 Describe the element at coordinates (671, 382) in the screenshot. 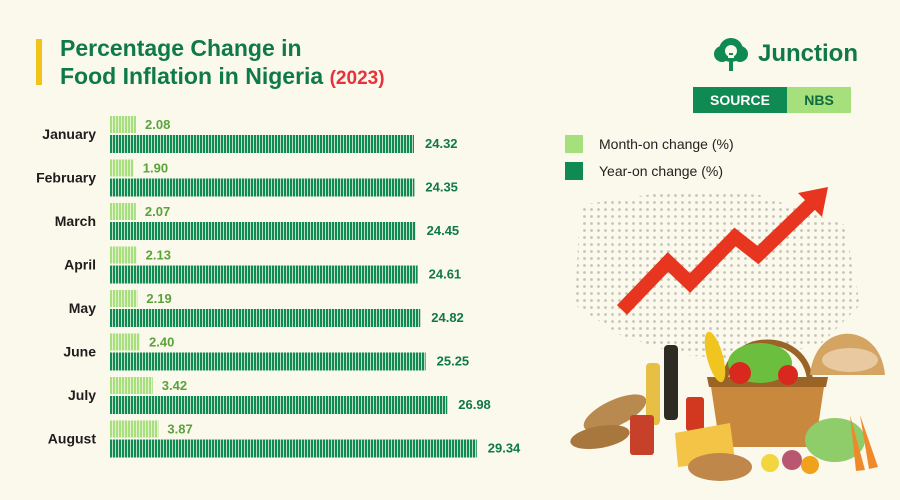

I see `wine-bottle` at that location.